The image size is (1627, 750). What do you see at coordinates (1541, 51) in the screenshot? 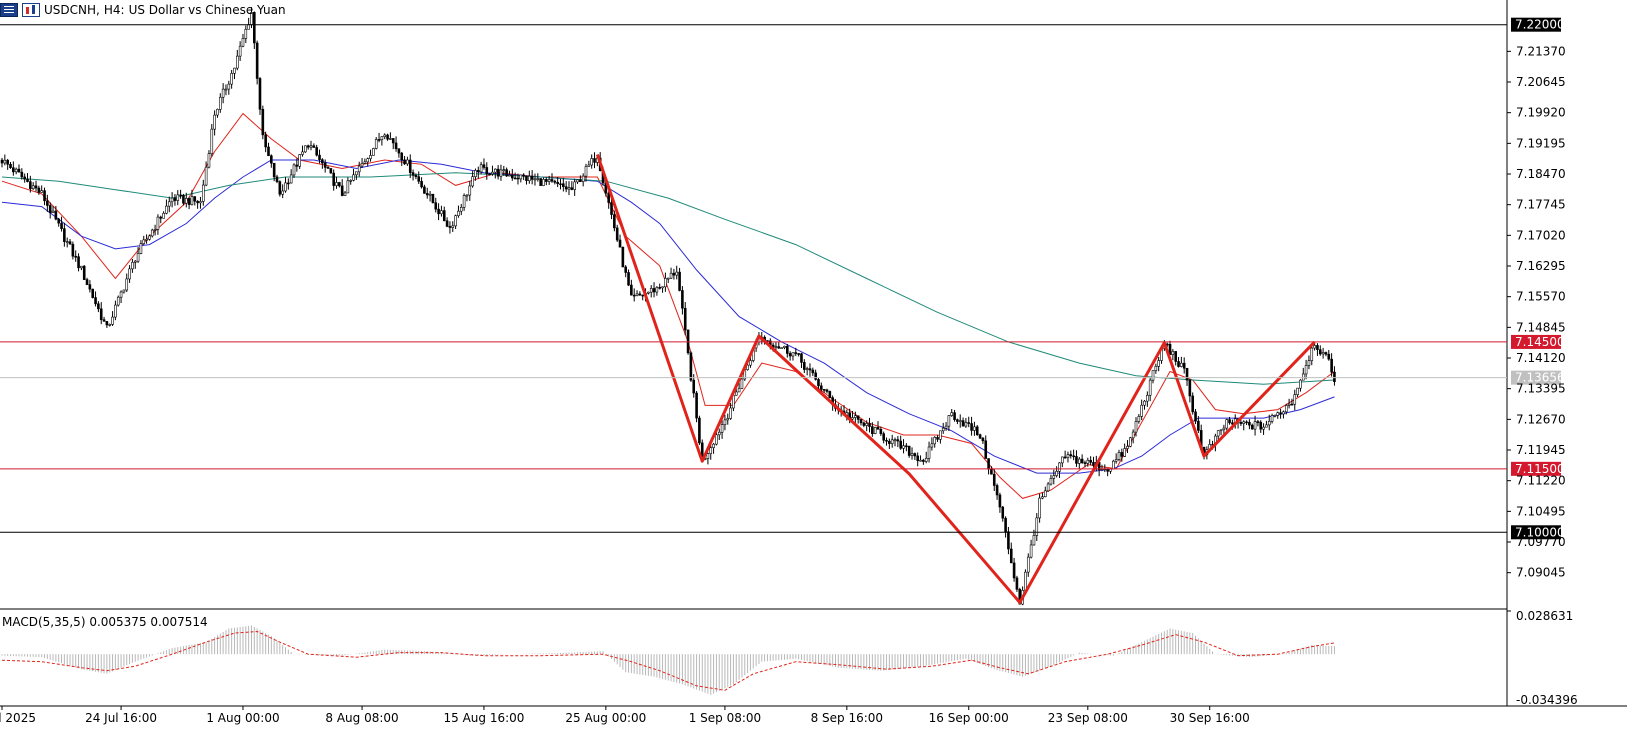
I see `price-tick-label: 7.21370` at bounding box center [1541, 51].